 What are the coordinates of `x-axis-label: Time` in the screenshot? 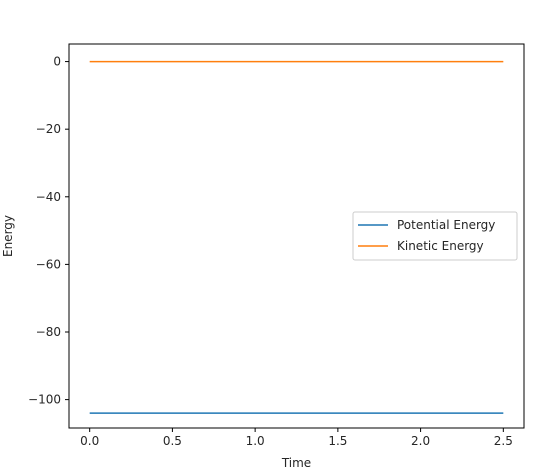 It's located at (296, 463).